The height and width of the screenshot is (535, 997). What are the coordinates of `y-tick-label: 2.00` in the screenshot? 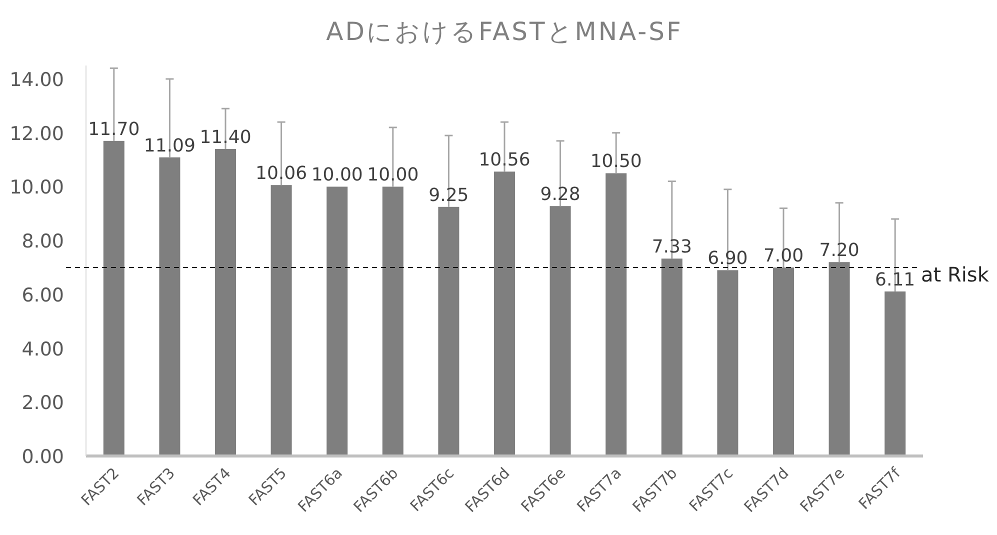 It's located at (43, 403).